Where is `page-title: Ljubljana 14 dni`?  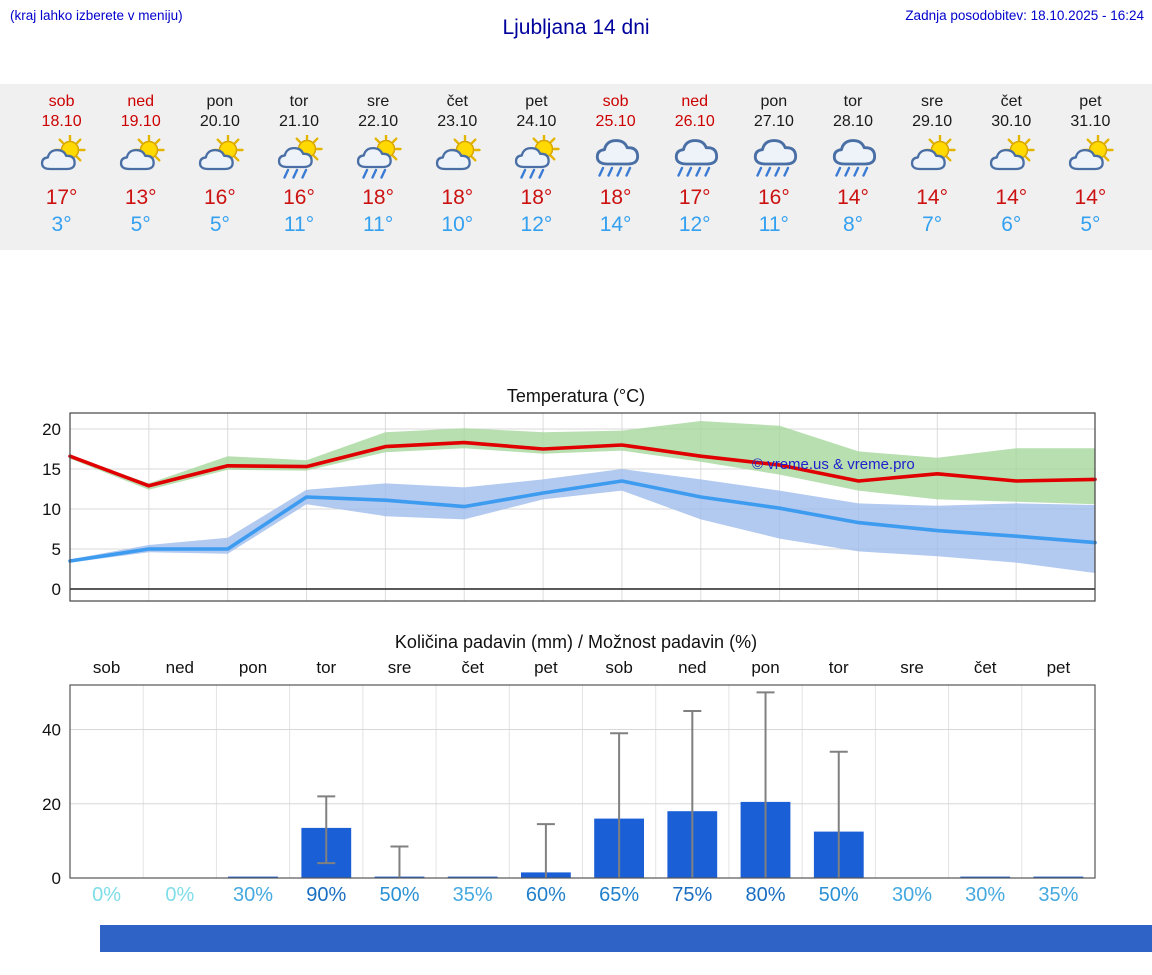 page-title: Ljubljana 14 dni is located at coordinates (576, 27).